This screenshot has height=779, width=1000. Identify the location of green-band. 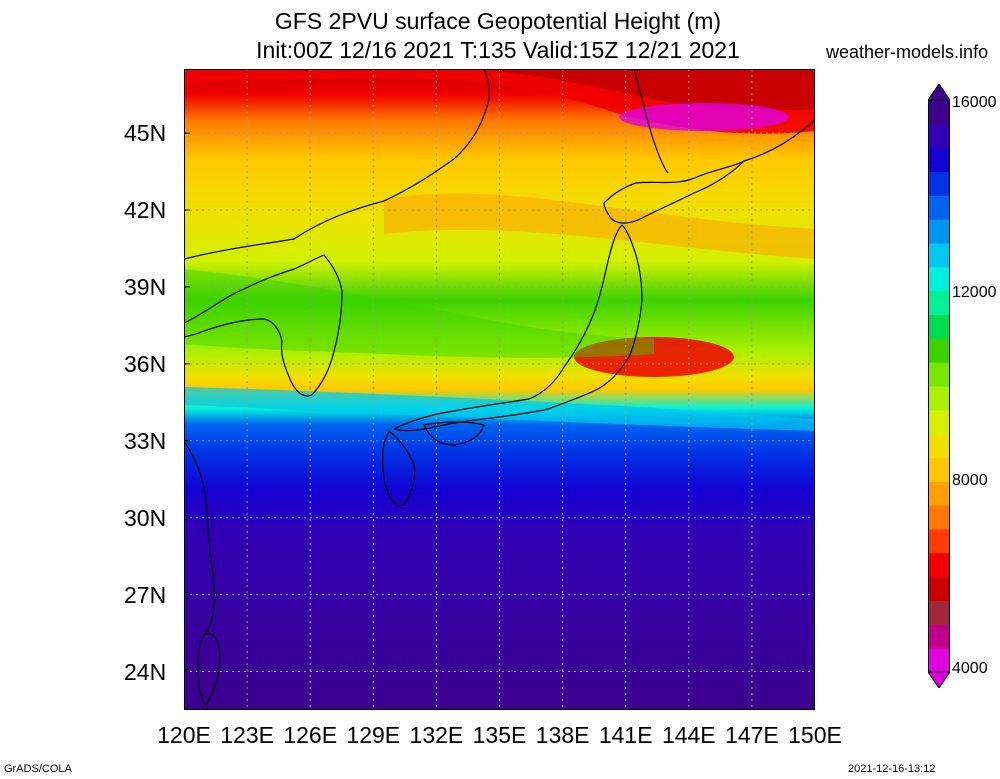
(419, 313).